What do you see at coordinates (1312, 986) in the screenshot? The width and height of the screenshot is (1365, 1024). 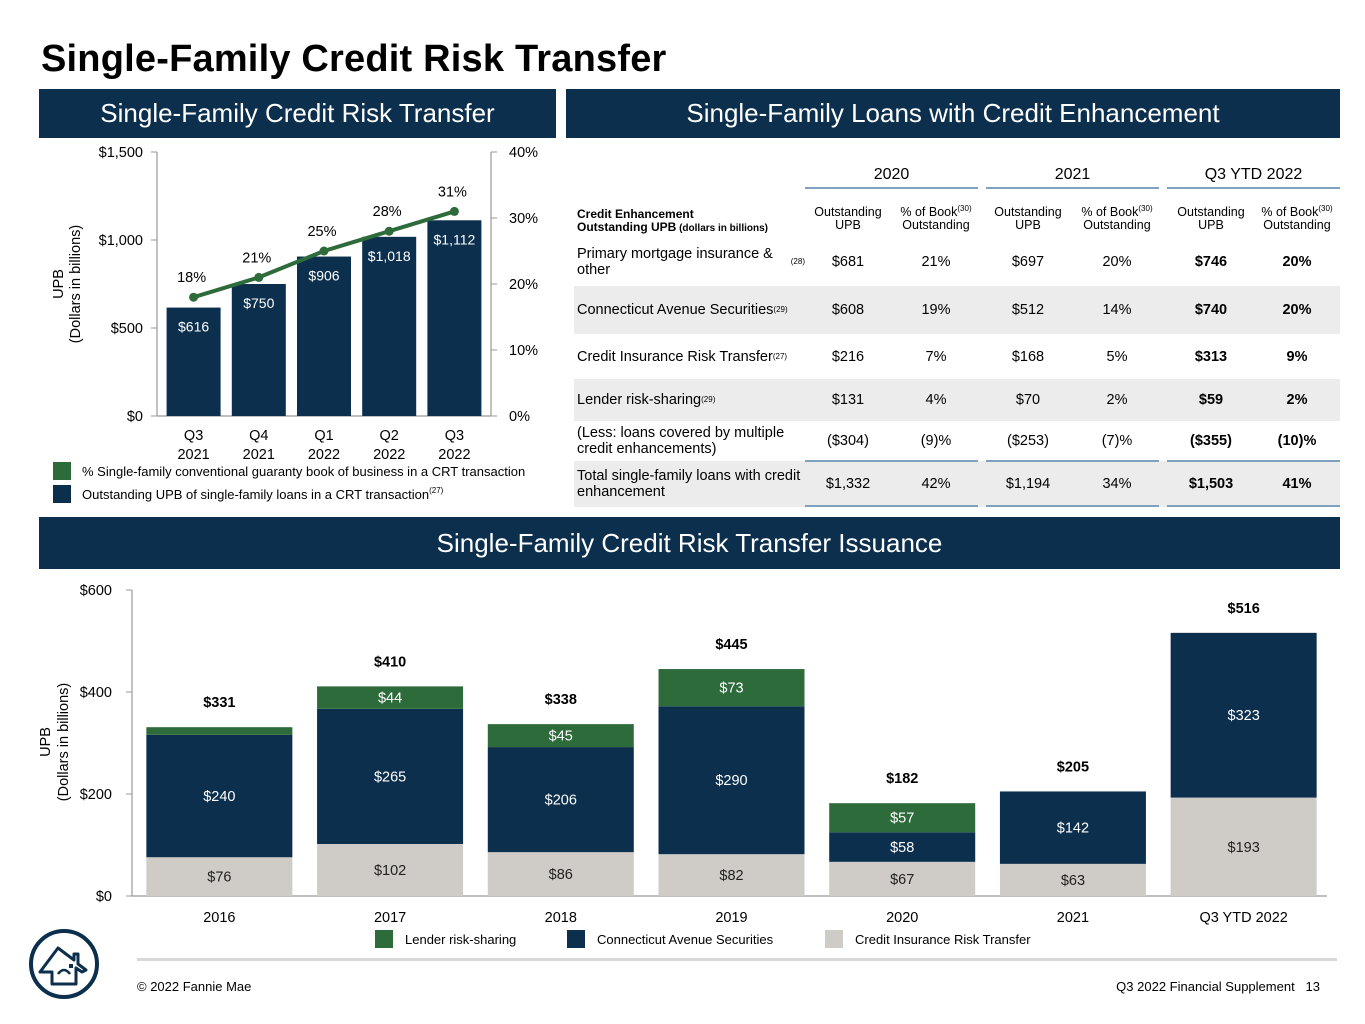 I see `page-number: 13` at bounding box center [1312, 986].